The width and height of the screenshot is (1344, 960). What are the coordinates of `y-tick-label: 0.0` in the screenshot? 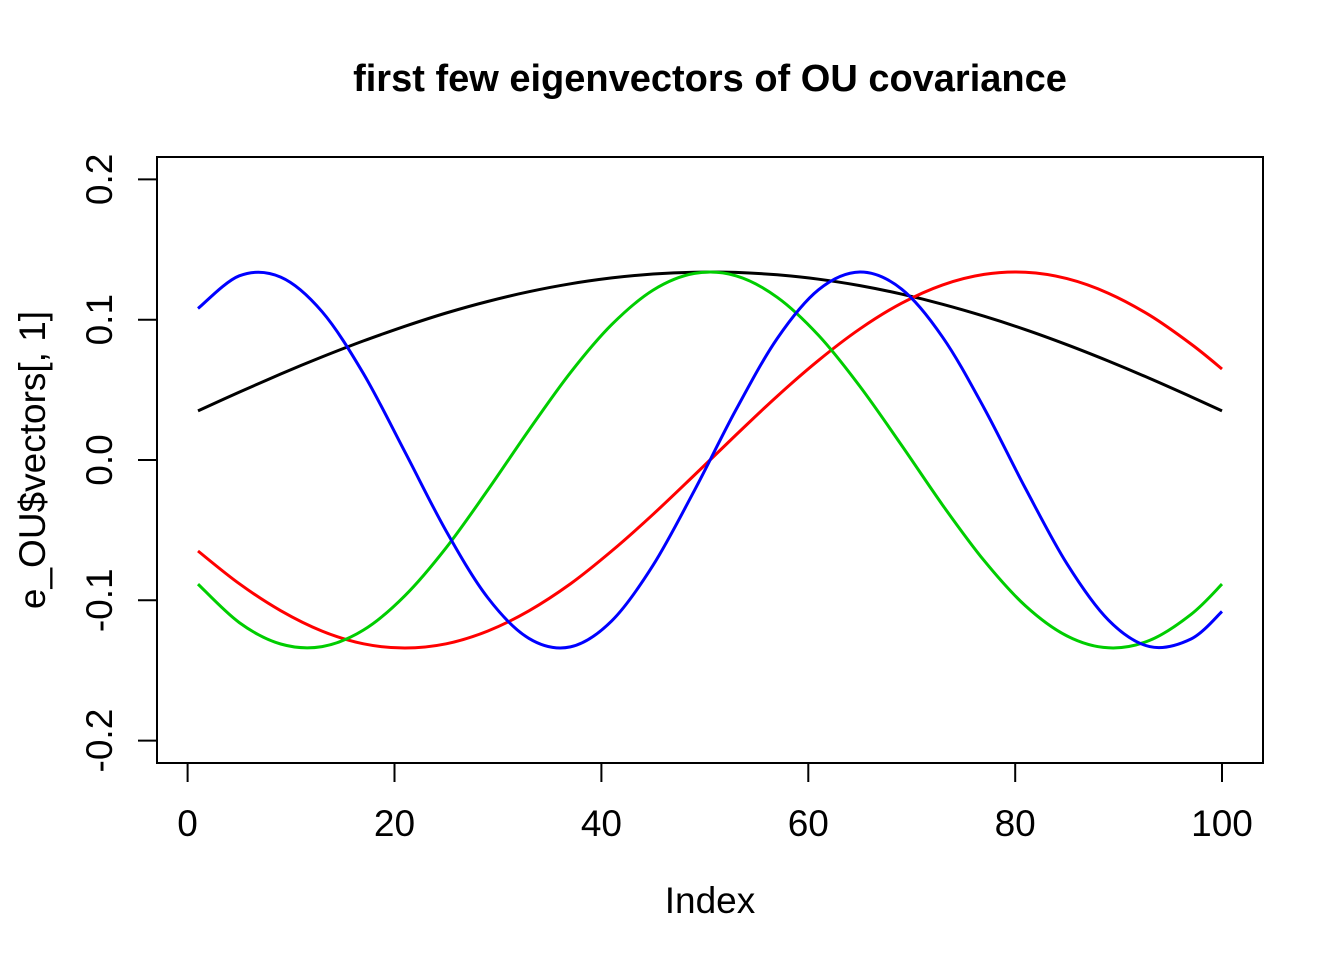 It's located at (99, 459).